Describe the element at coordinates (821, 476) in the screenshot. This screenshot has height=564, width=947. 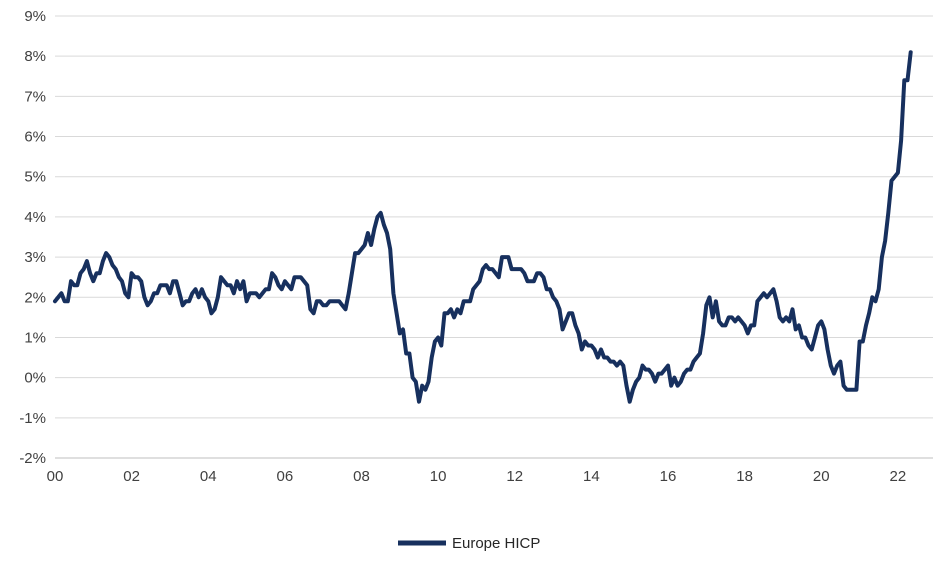
I see `x-axis-tick-label: 20` at that location.